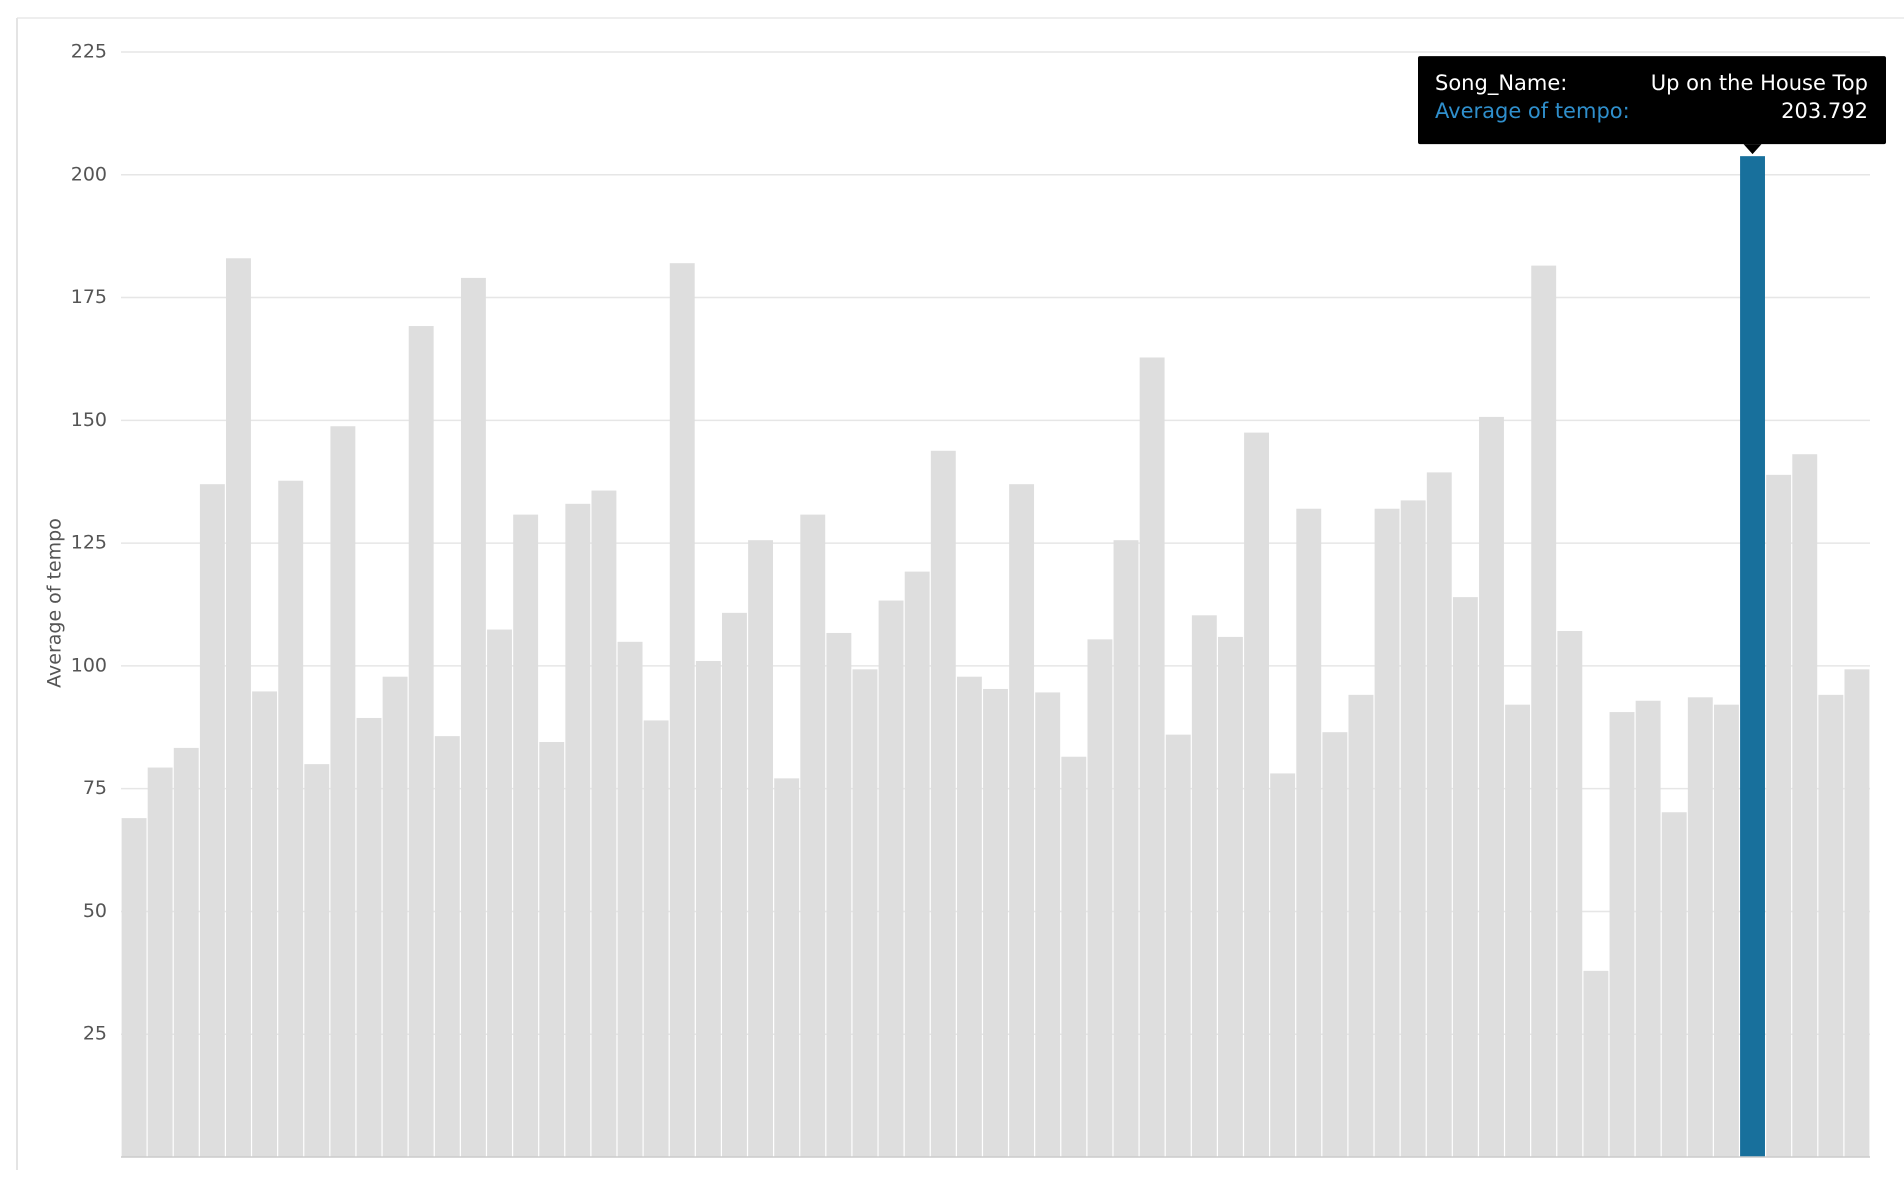 The height and width of the screenshot is (1180, 1904). I want to click on tooltip-arrow, so click(1752, 149).